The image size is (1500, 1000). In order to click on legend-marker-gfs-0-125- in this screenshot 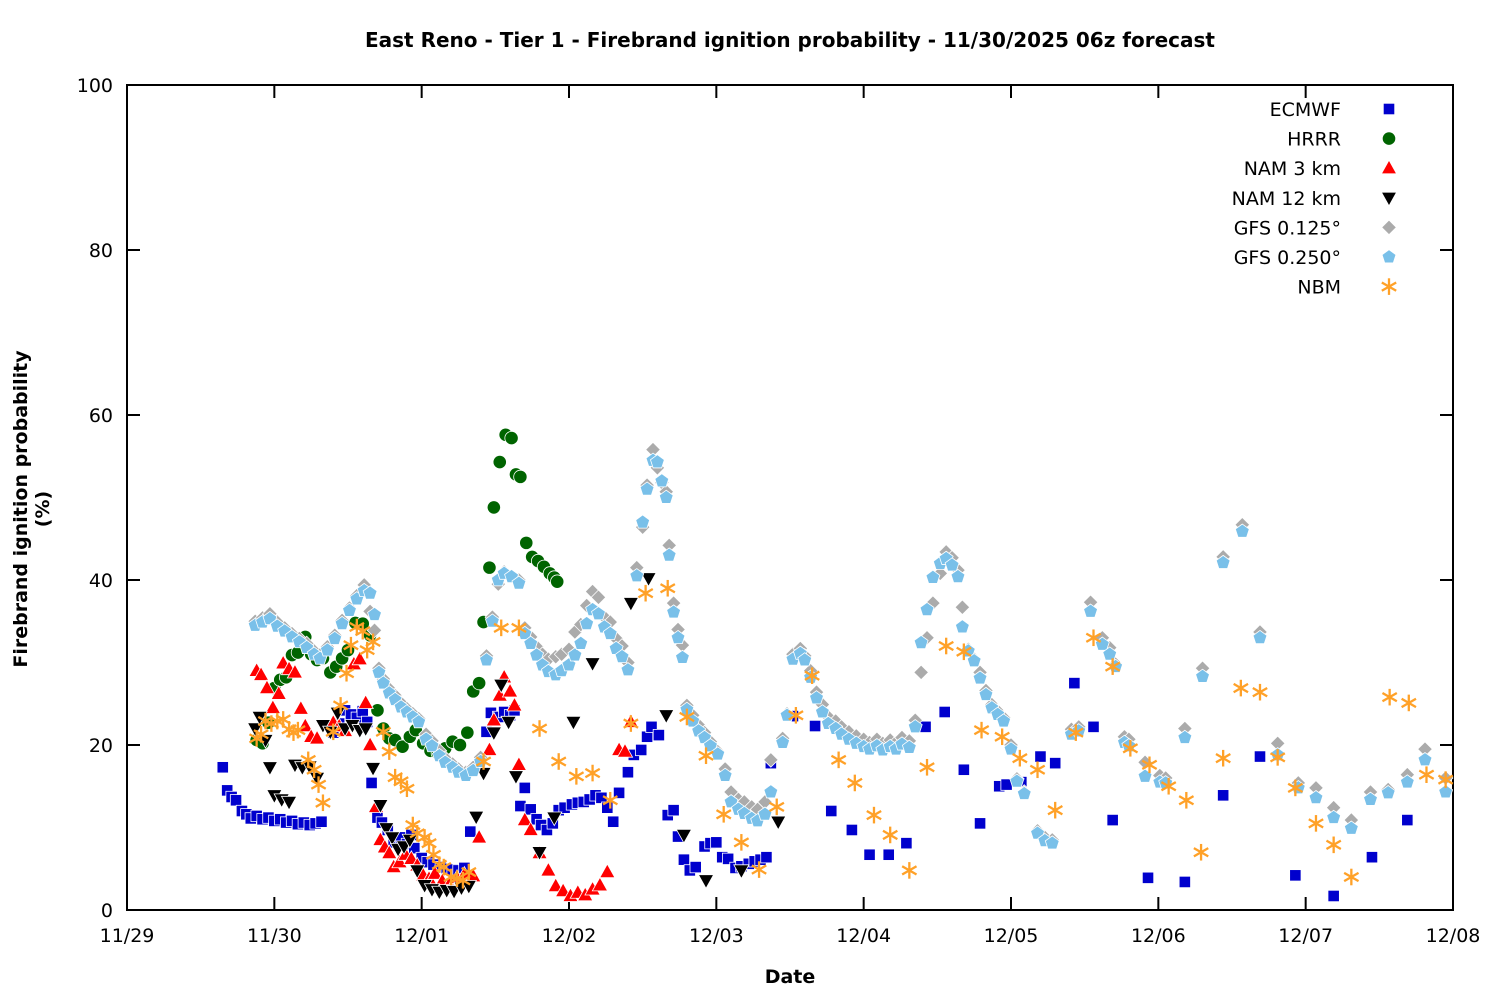, I will do `click(1389, 227)`.